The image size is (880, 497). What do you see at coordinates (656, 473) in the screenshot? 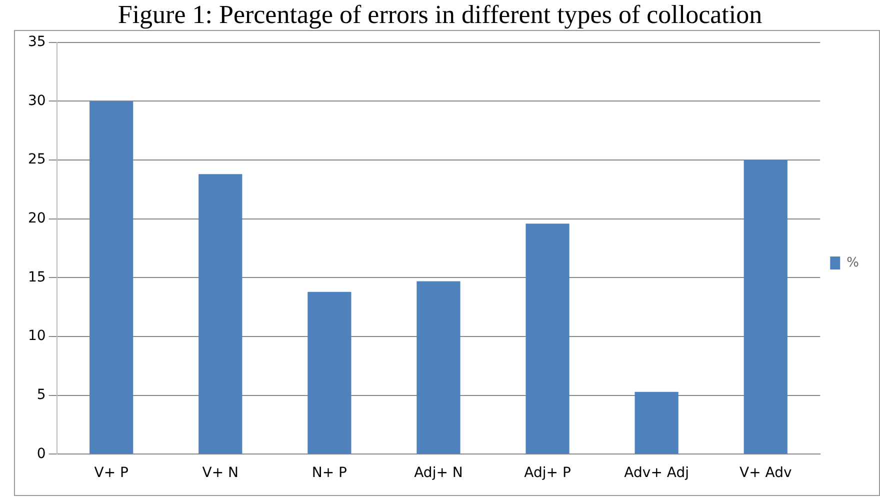
I see `x-tick-label: Adv+ Adj` at bounding box center [656, 473].